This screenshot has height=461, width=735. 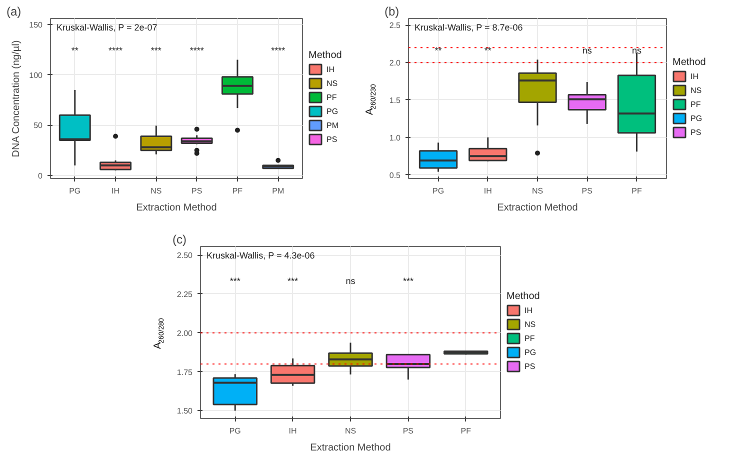 I want to click on y-tick-label: 1.5, so click(x=395, y=100).